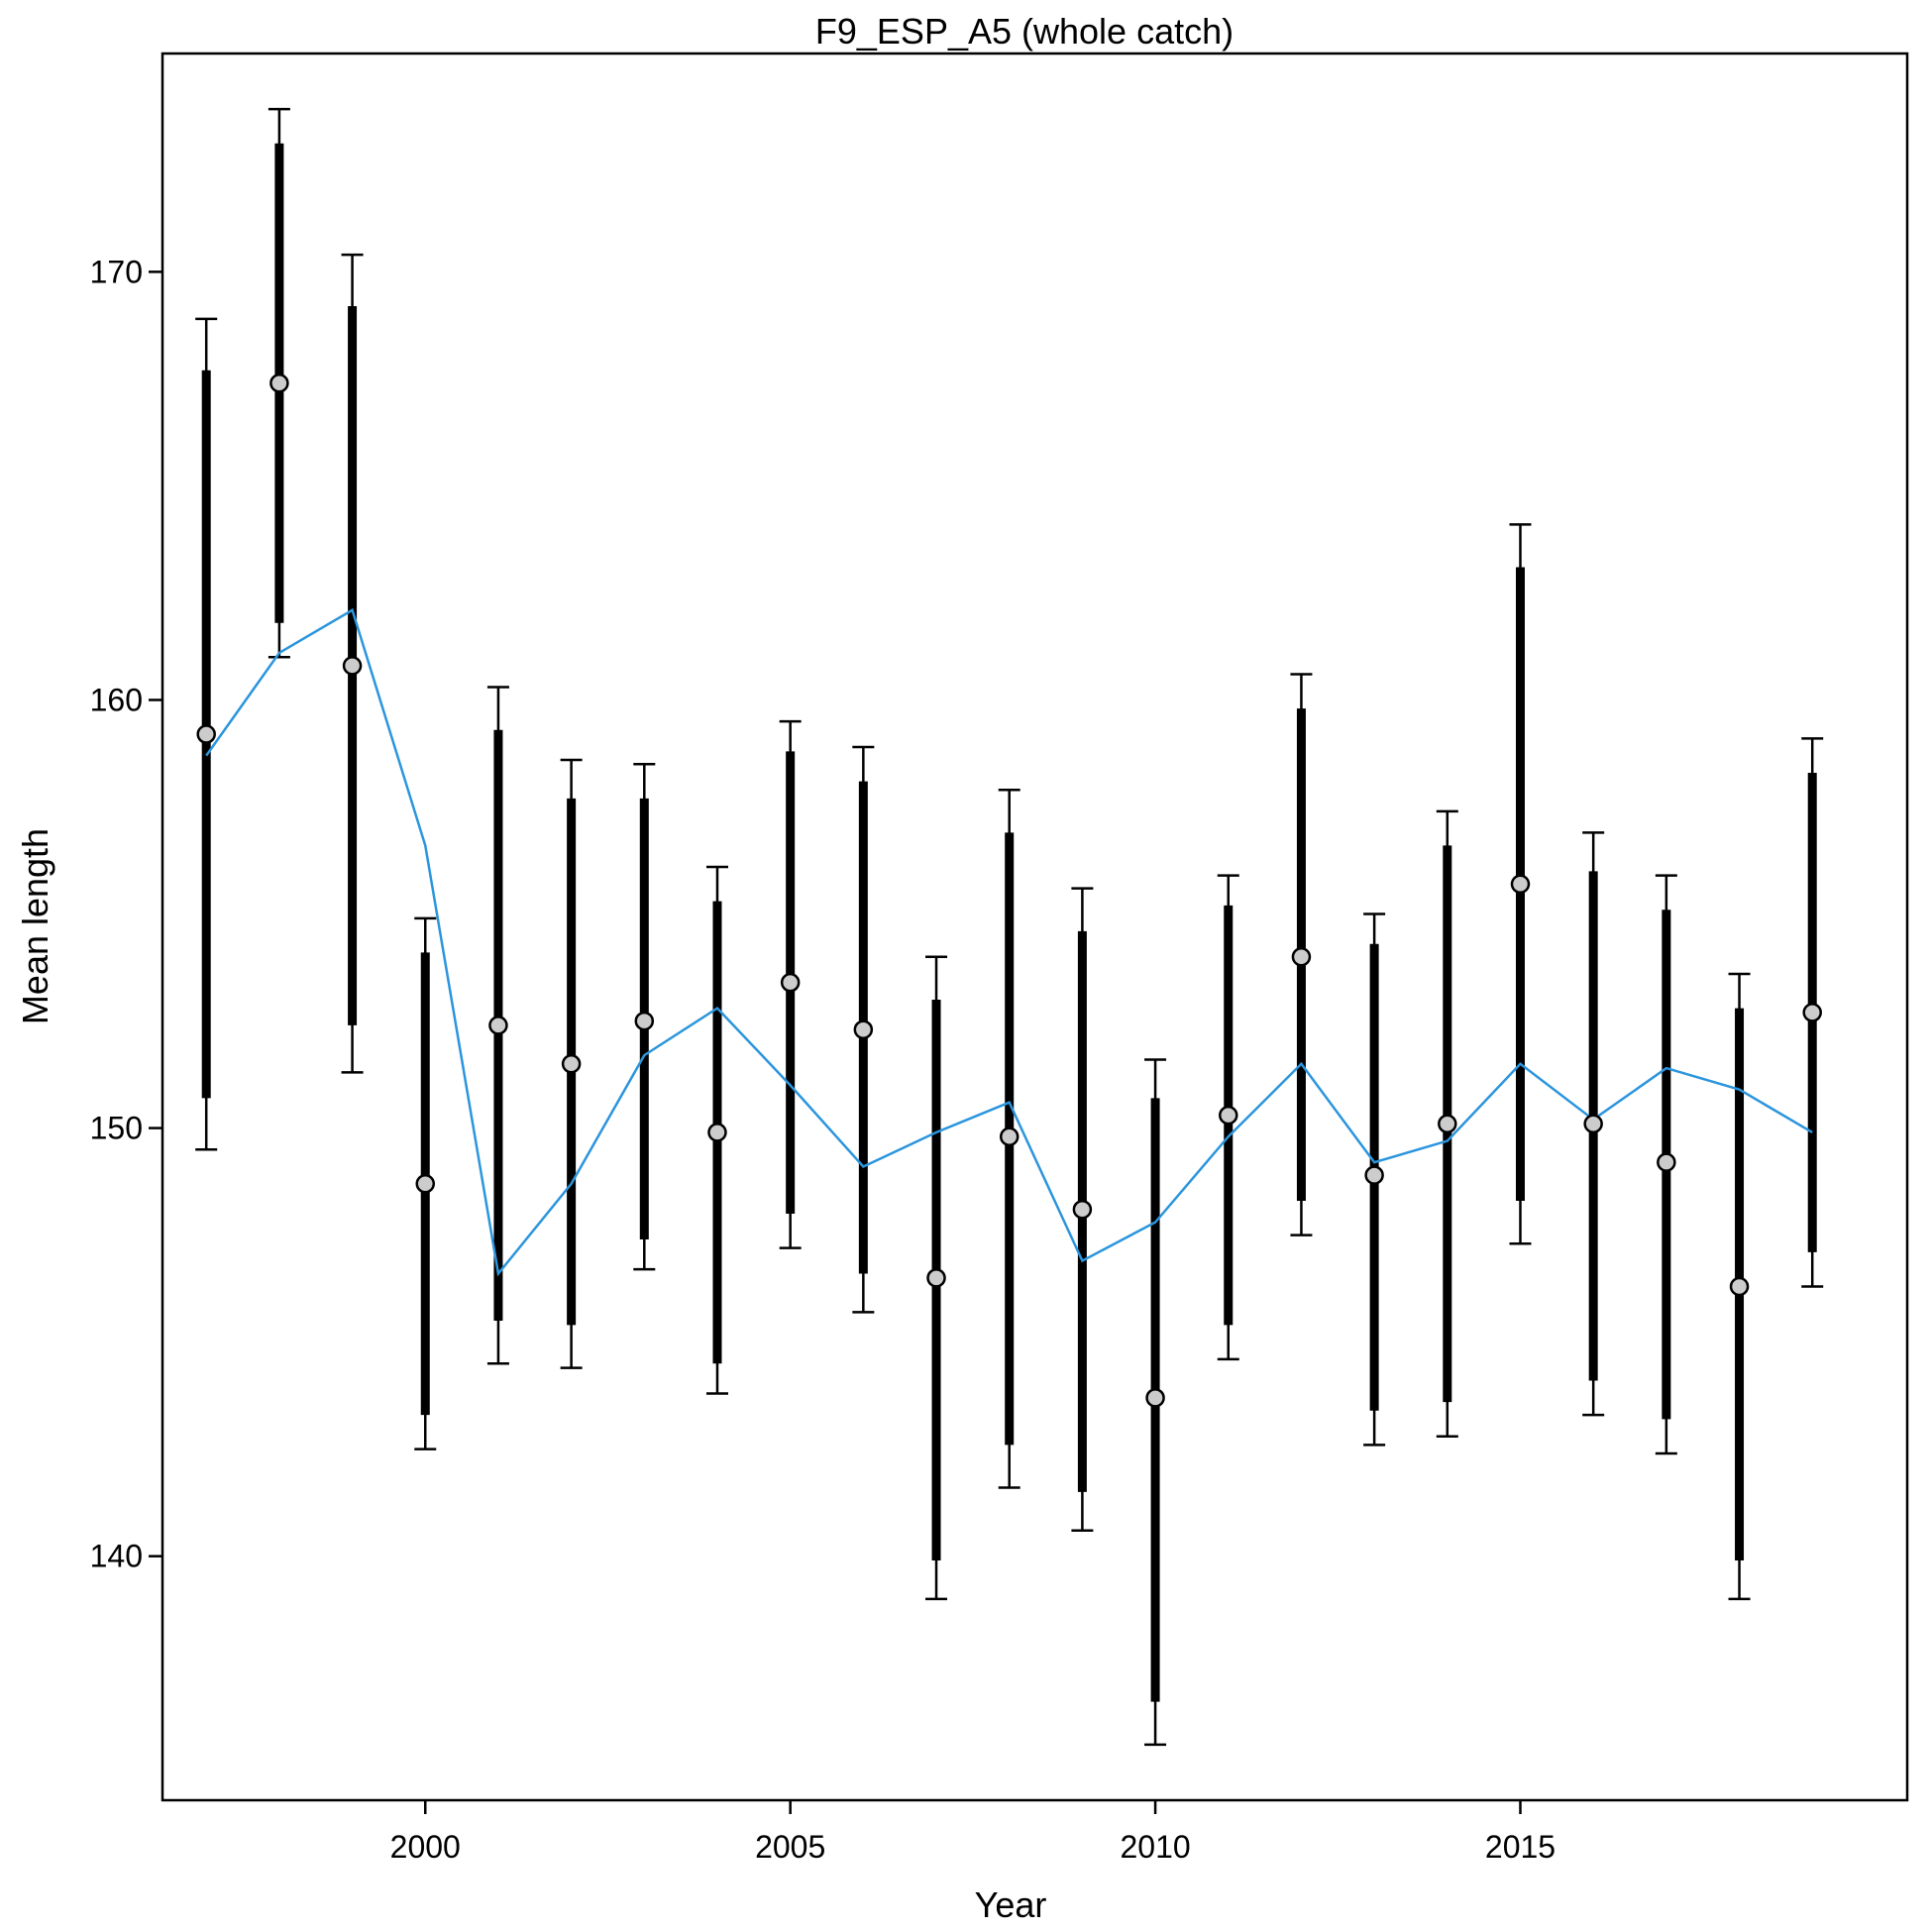  Describe the element at coordinates (126, 914) in the screenshot. I see `y-axis: 140 150 160 170` at that location.